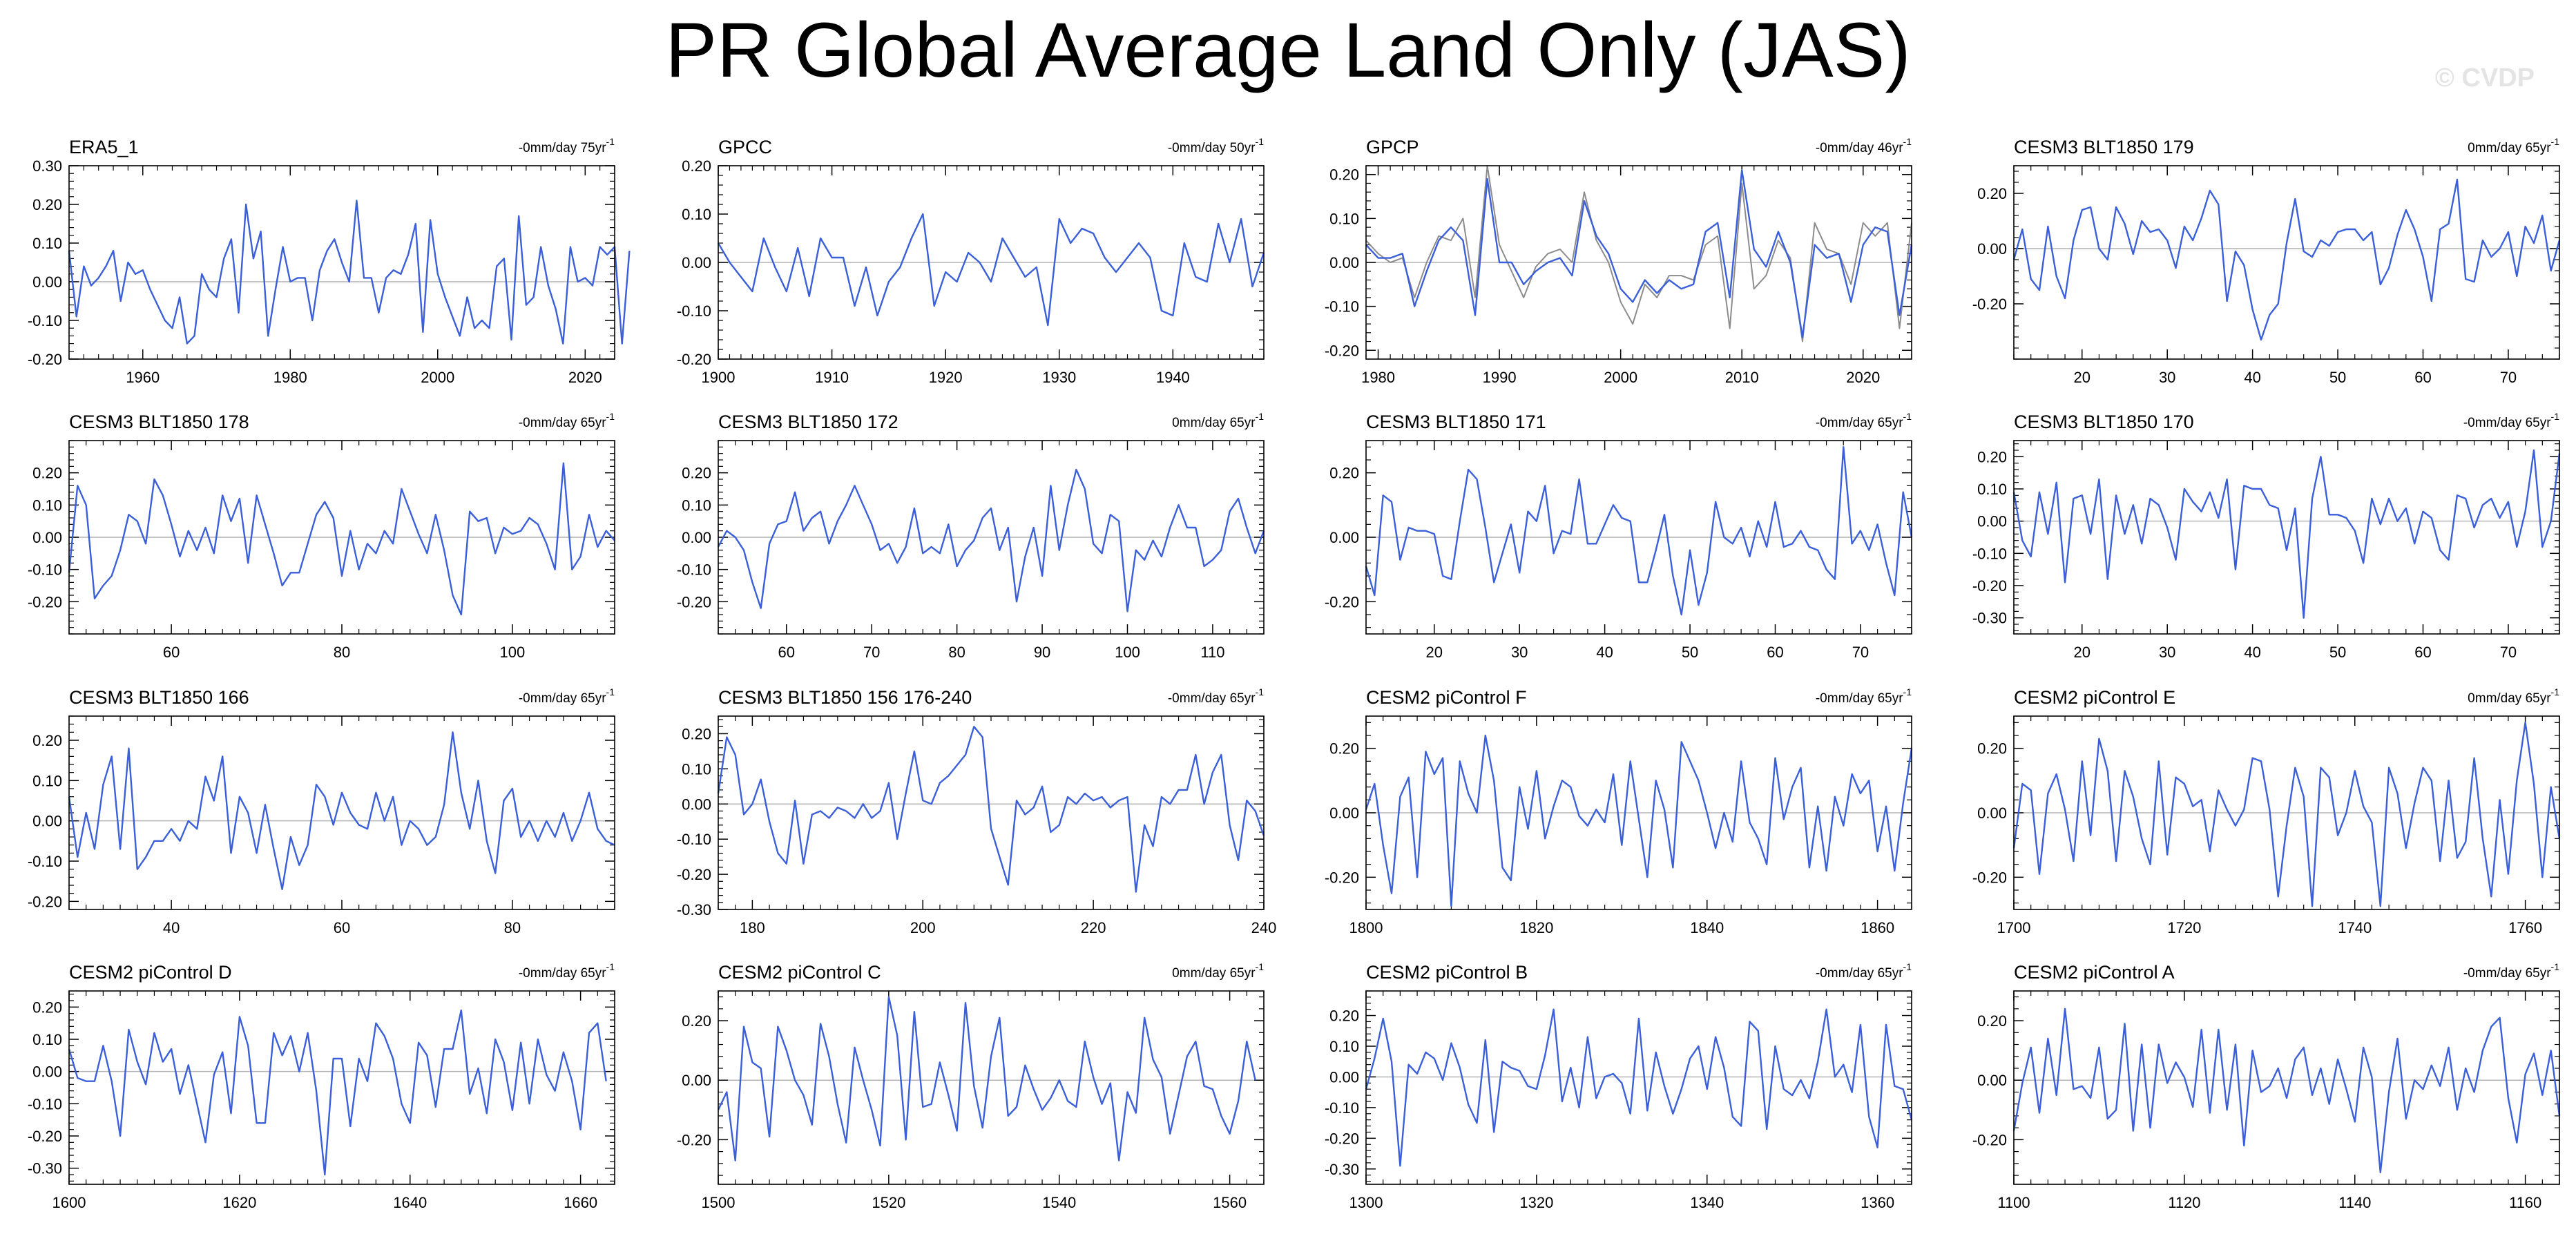 This screenshot has width=2576, height=1243. What do you see at coordinates (1864, 145) in the screenshot?
I see `panel-trend-label: -0mm/day 46yr-1` at bounding box center [1864, 145].